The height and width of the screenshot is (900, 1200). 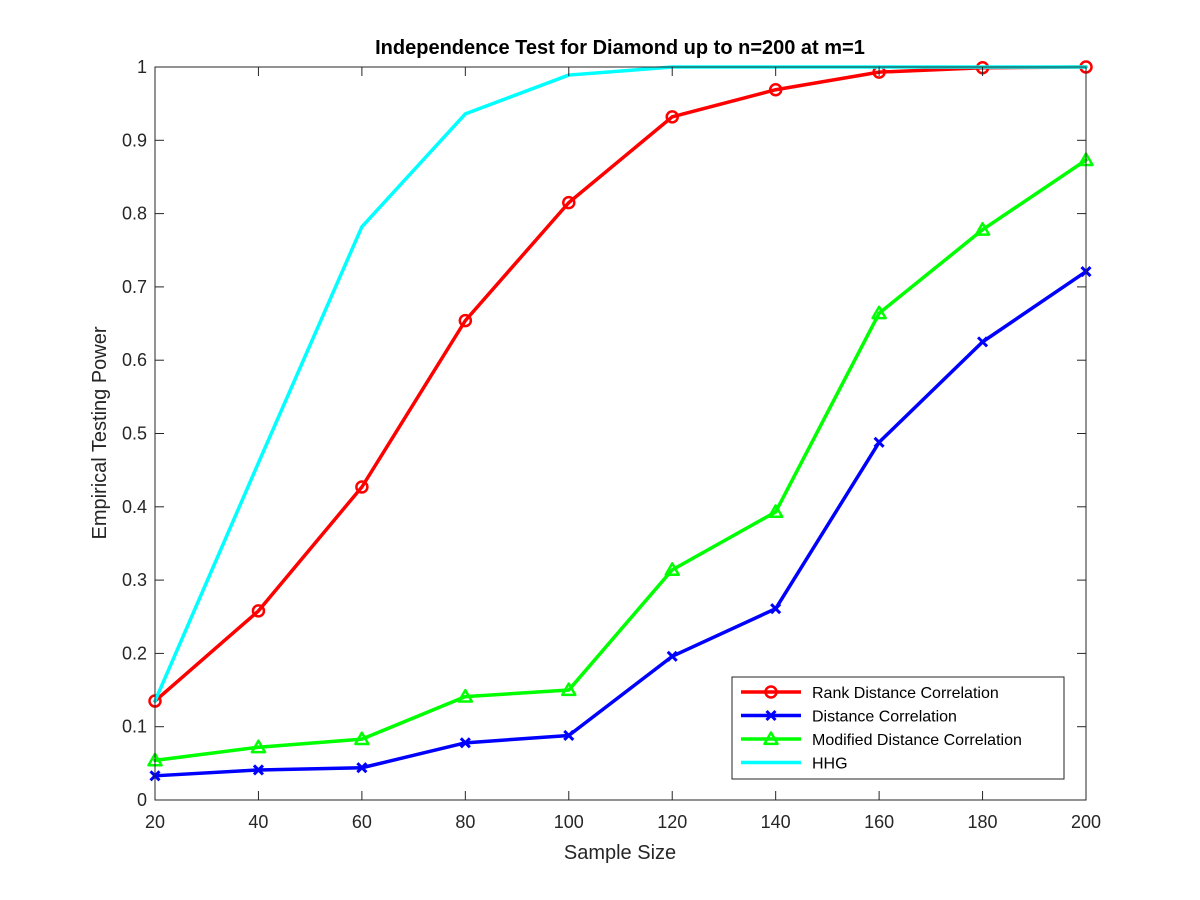 I want to click on legend-label: Rank Distance Correlation, so click(x=905, y=693).